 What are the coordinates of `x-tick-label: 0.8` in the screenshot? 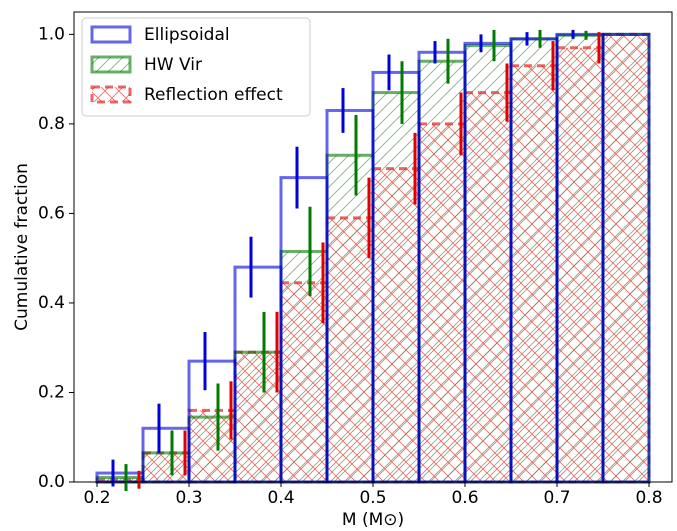 It's located at (648, 498).